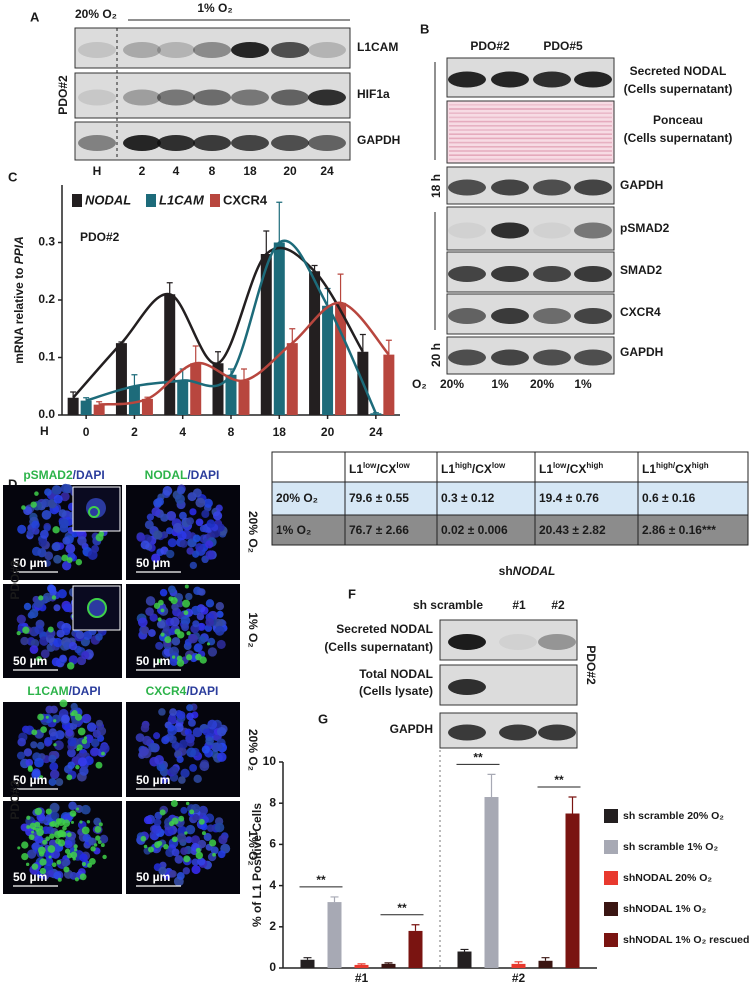 Image resolution: width=749 pixels, height=986 pixels. What do you see at coordinates (280, 432) in the screenshot?
I see `x-tick-label: 18` at bounding box center [280, 432].